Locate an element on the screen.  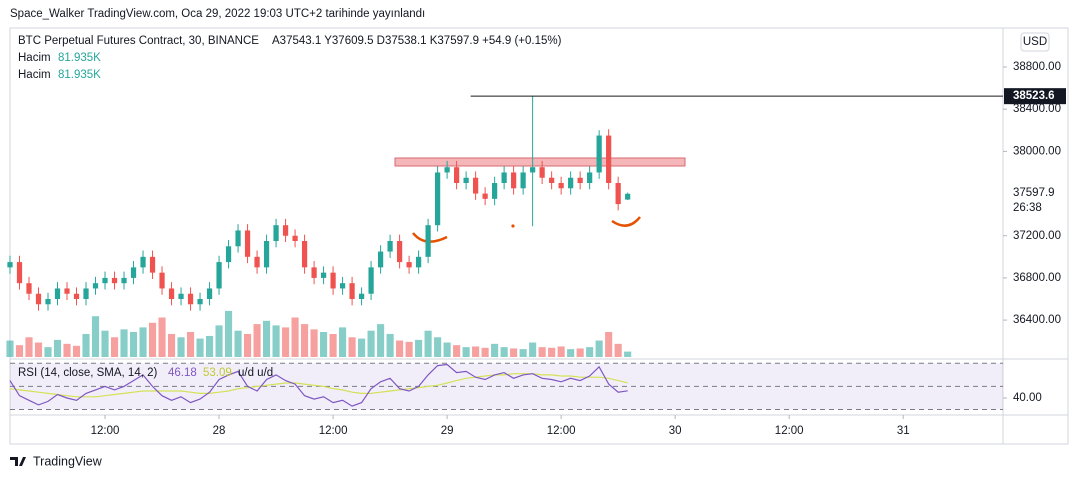
countdown: 26:38 is located at coordinates (1027, 208).